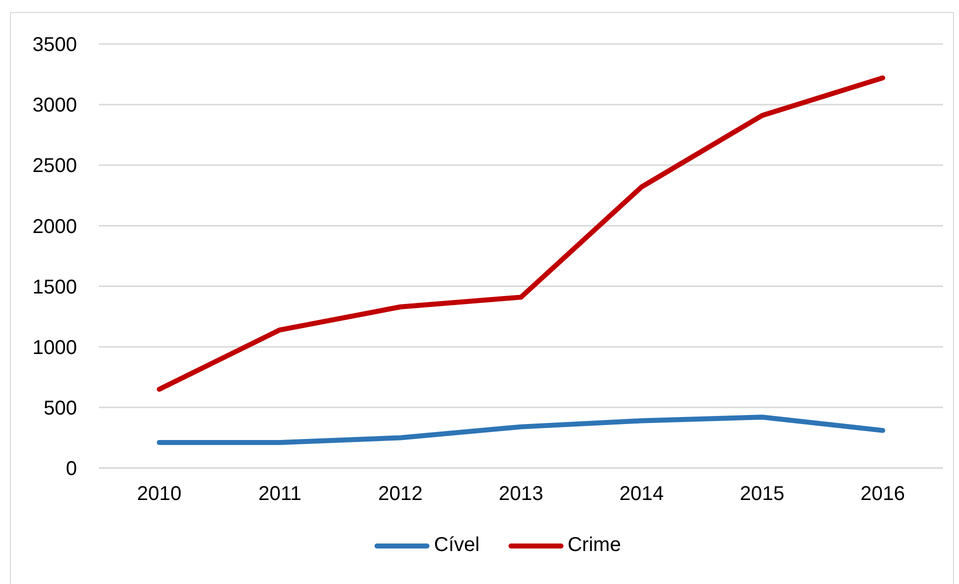 The image size is (959, 584). What do you see at coordinates (400, 494) in the screenshot?
I see `x-tick-label: 2012` at bounding box center [400, 494].